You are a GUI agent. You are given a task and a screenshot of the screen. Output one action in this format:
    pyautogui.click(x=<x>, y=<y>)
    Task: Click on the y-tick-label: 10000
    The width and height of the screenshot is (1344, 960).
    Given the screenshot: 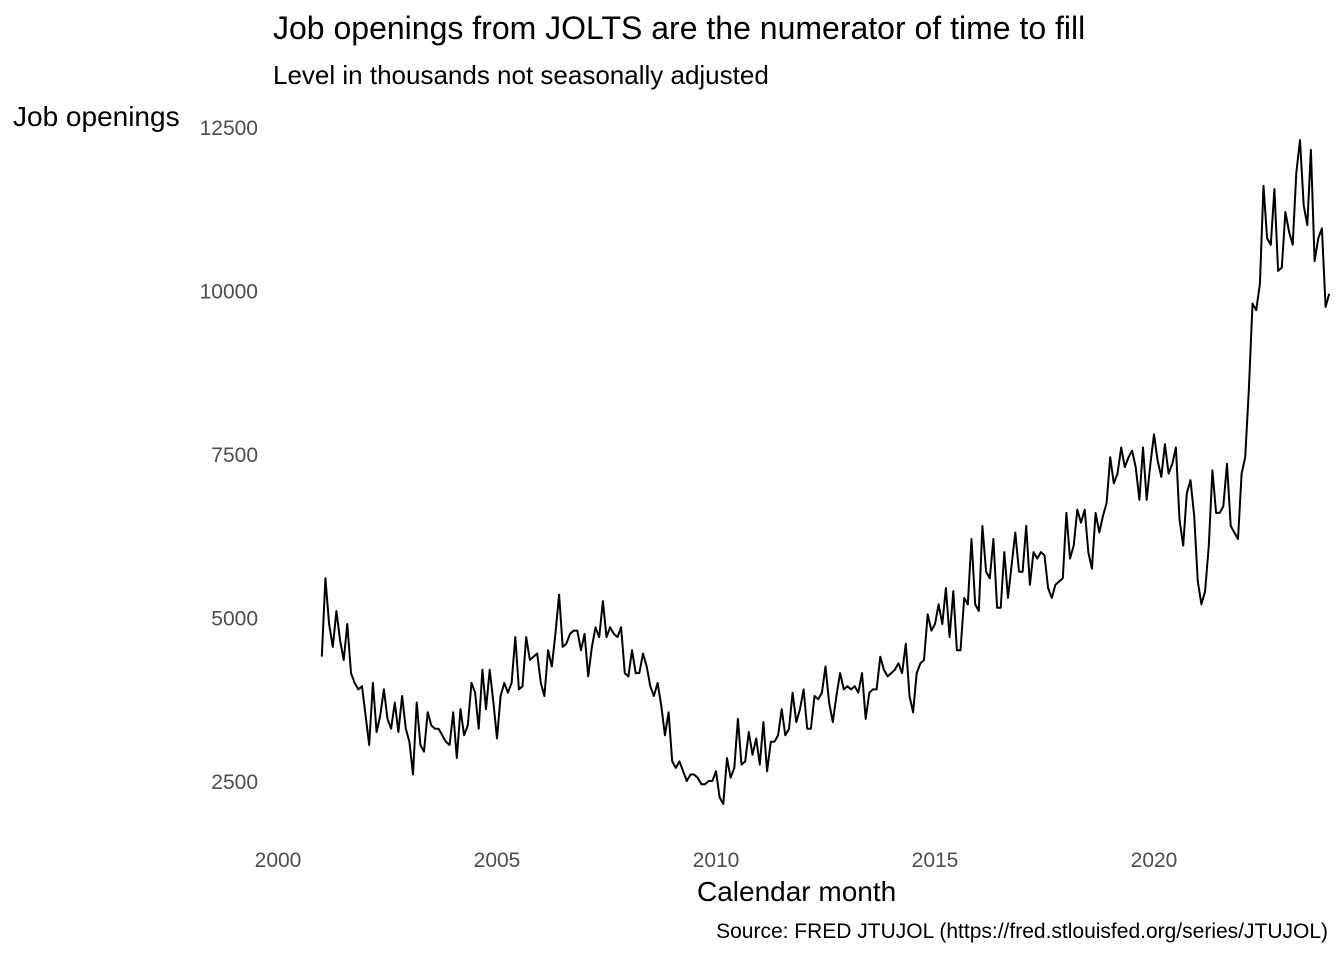 What is the action you would take?
    pyautogui.click(x=229, y=292)
    